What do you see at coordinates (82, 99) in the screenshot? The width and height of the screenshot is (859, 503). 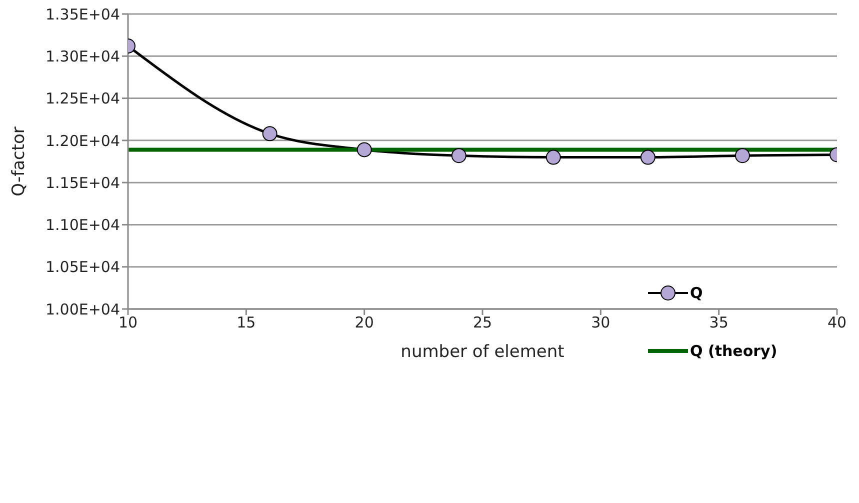 I see `y-tick-label: 1.25E+04` at bounding box center [82, 99].